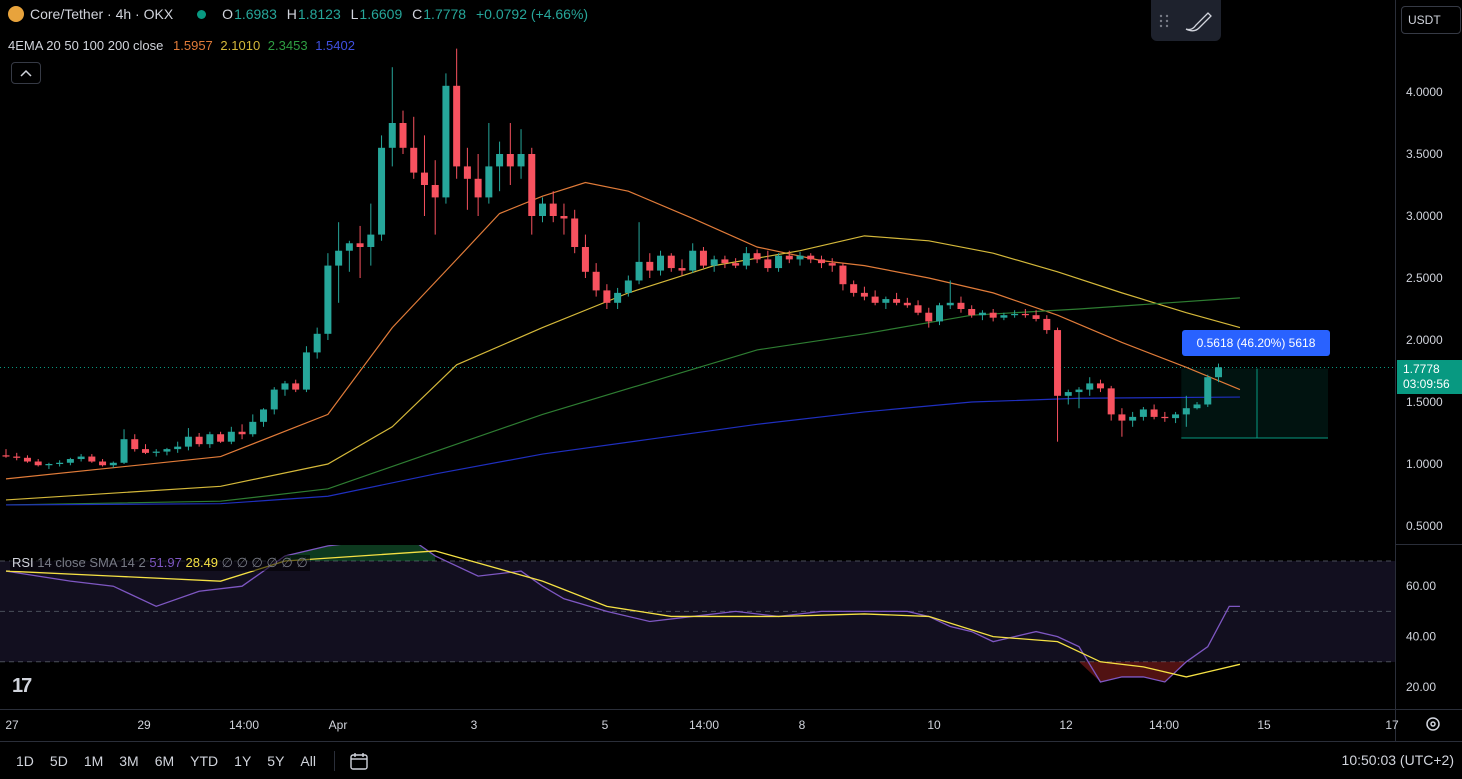 Image resolution: width=1462 pixels, height=779 pixels. Describe the element at coordinates (287, 45) in the screenshot. I see `ema100-value: 2.3453` at that location.